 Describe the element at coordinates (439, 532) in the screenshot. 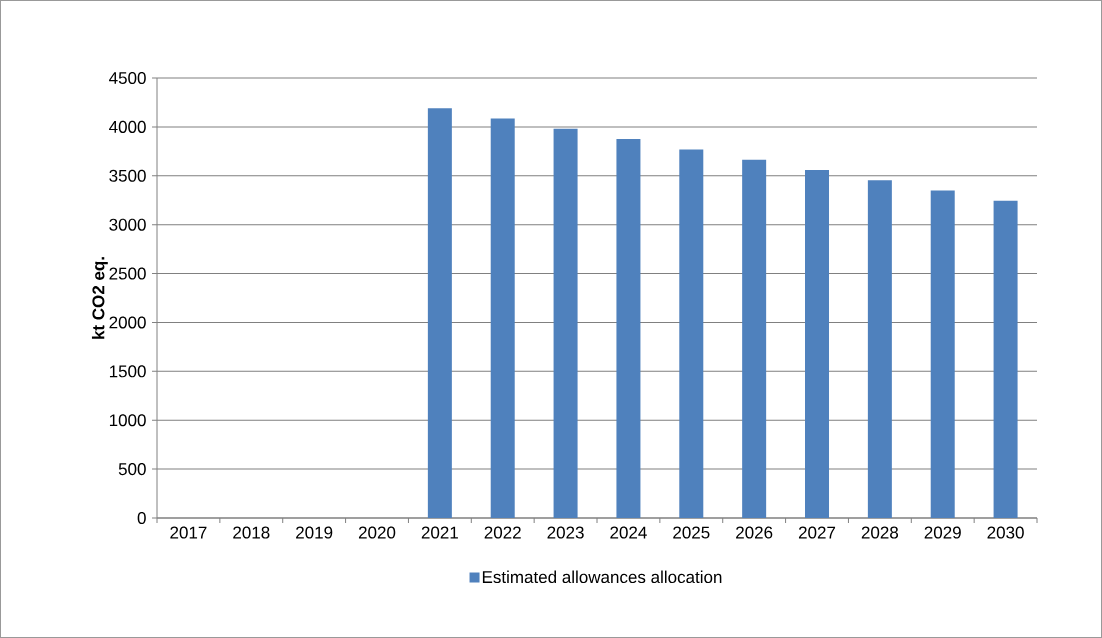

I see `x-tick-label: 2021` at that location.